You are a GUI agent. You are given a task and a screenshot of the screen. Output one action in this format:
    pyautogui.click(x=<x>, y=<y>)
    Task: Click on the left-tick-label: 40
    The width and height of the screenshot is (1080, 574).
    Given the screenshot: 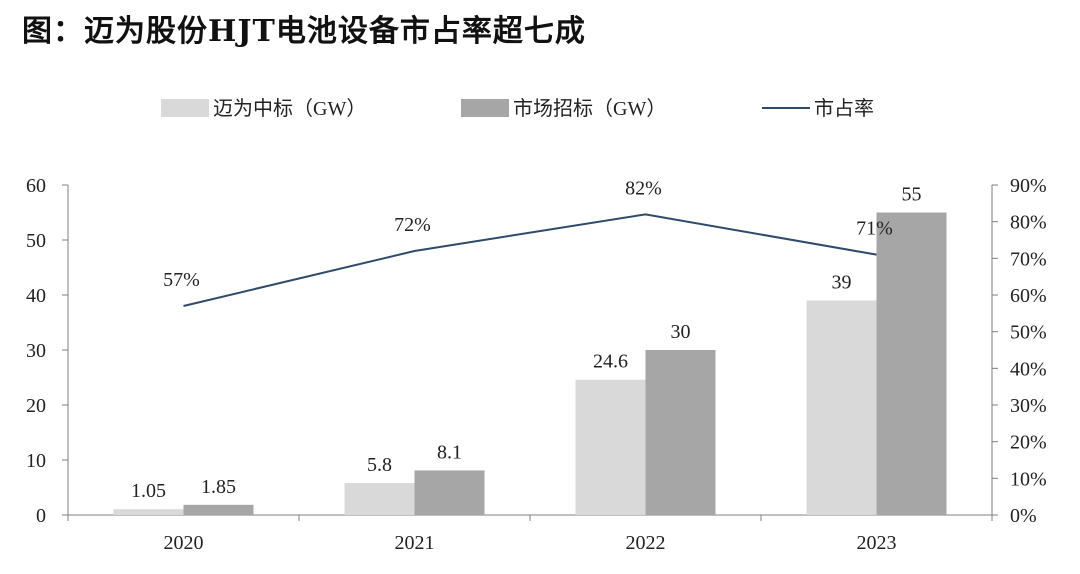 What is the action you would take?
    pyautogui.click(x=36, y=296)
    